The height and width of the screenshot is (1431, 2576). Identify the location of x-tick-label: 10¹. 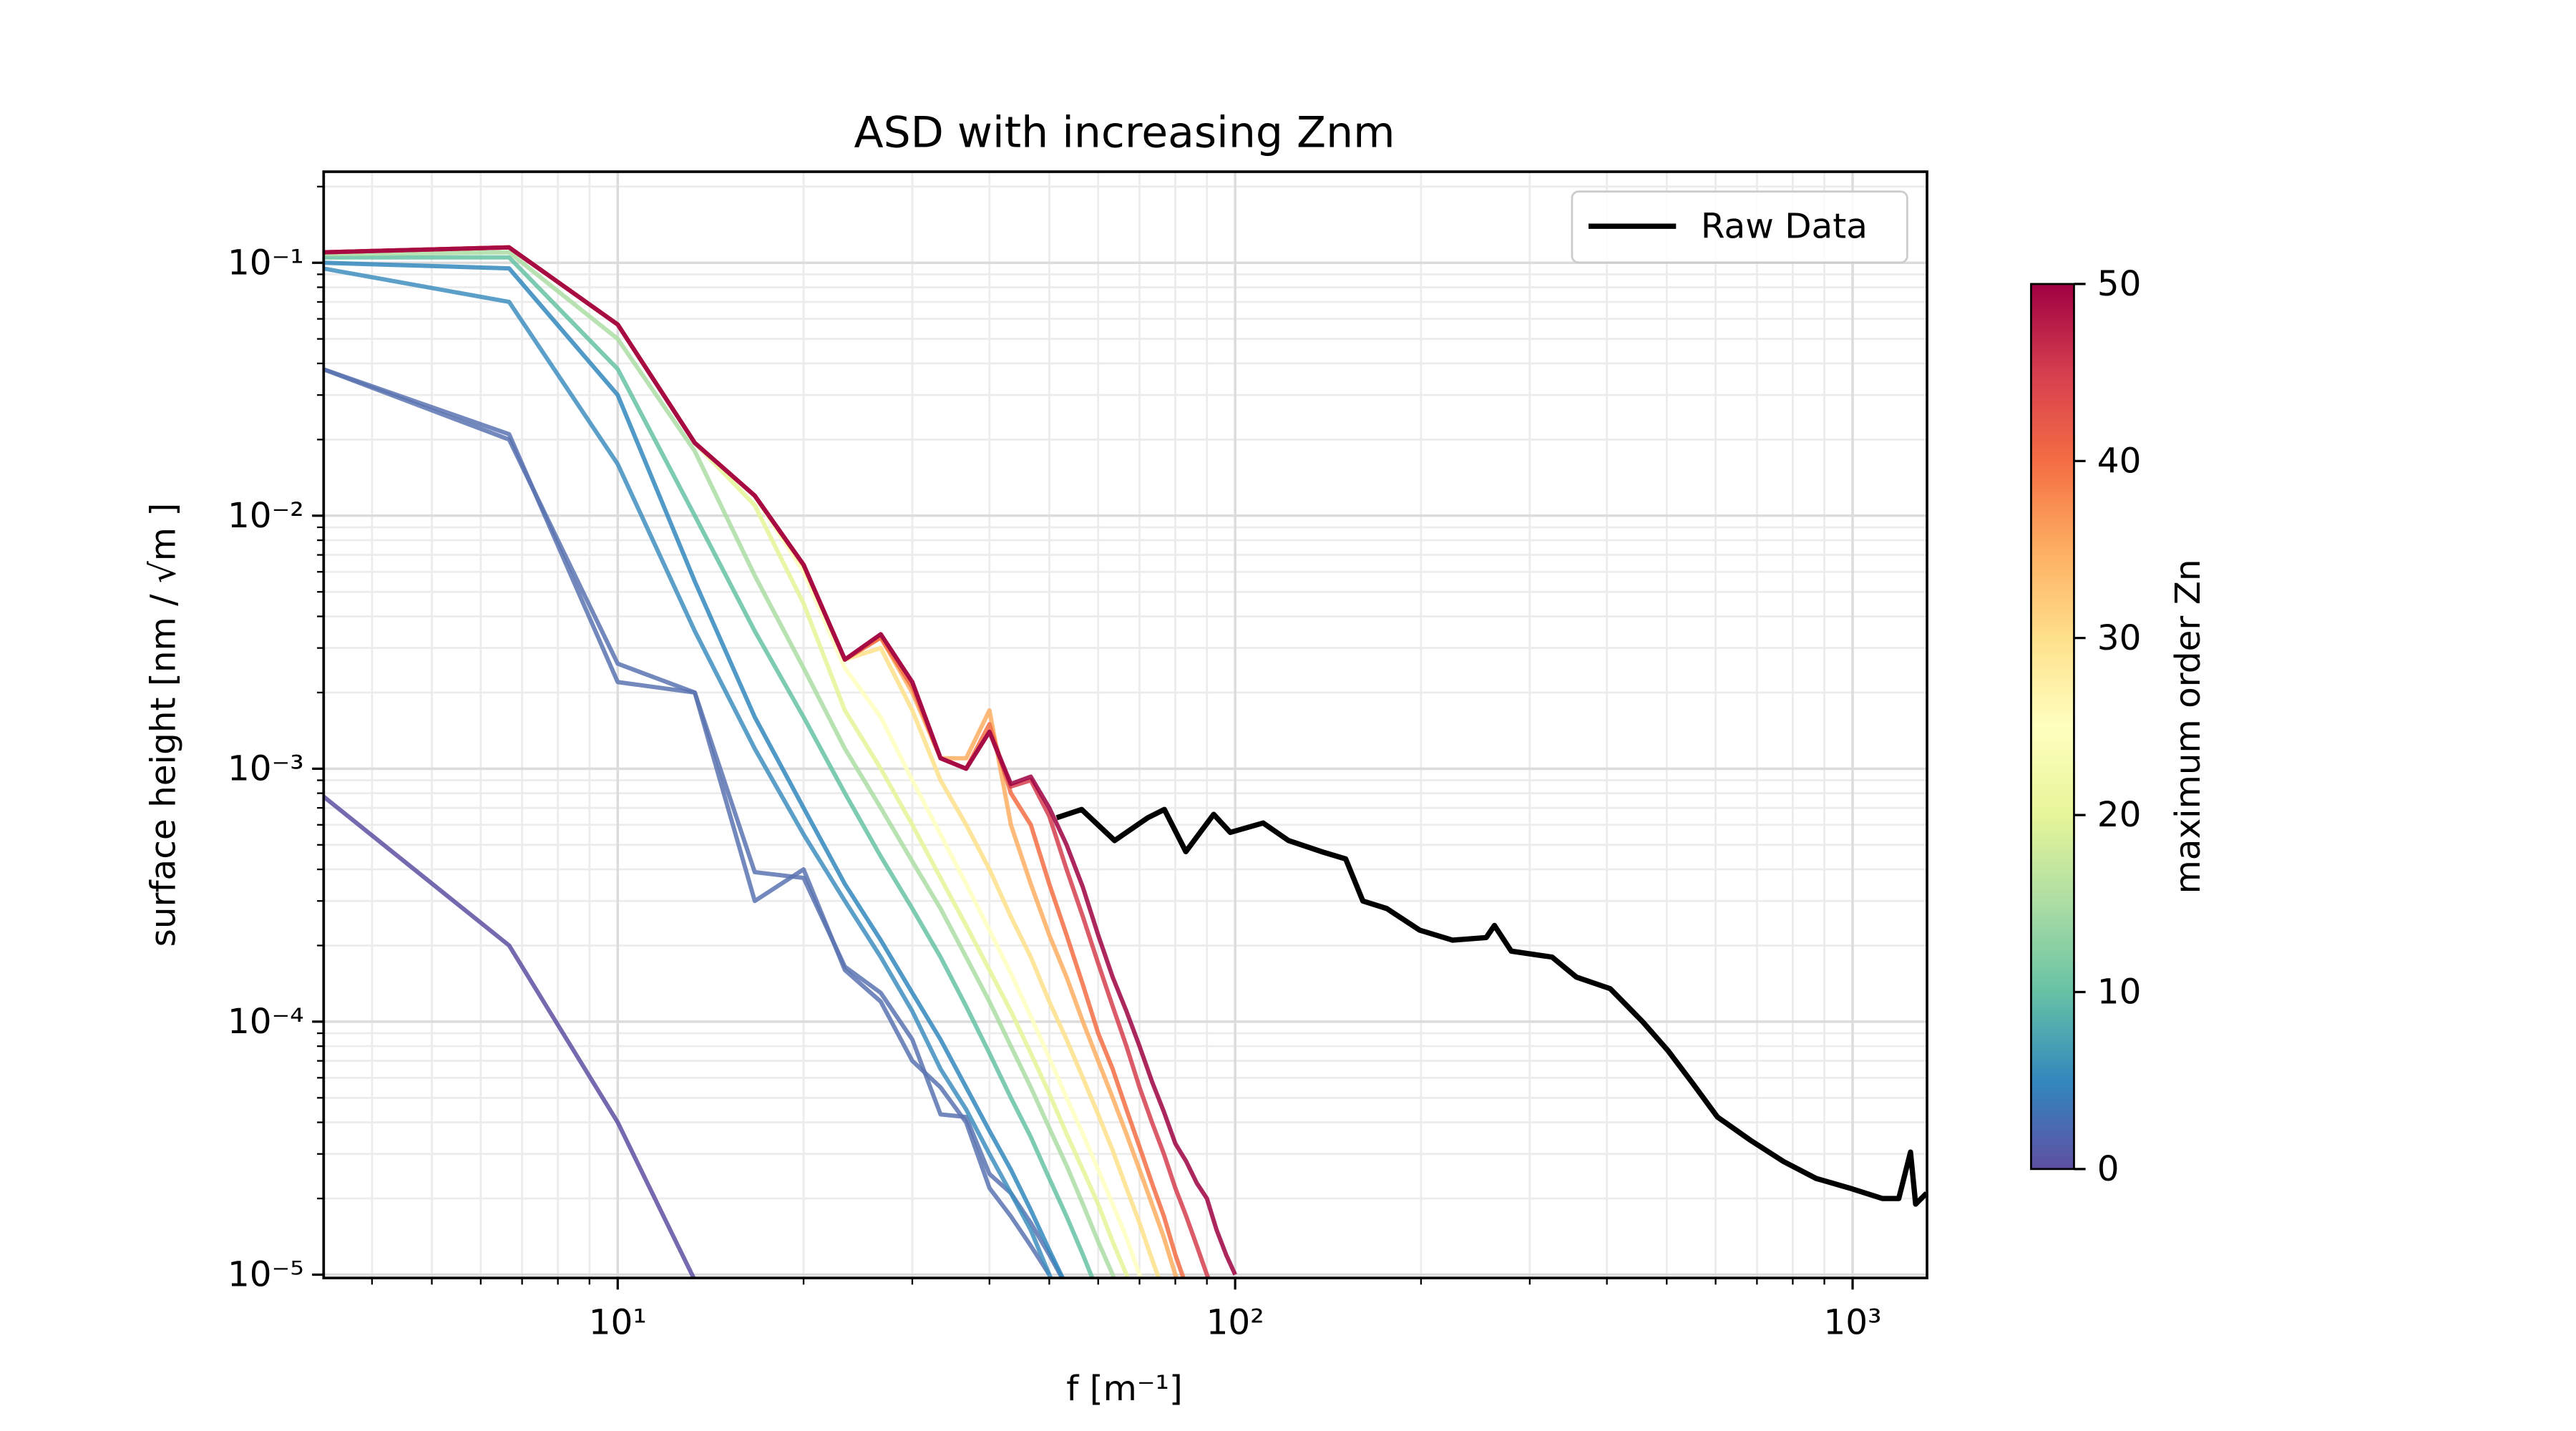
(618, 1323).